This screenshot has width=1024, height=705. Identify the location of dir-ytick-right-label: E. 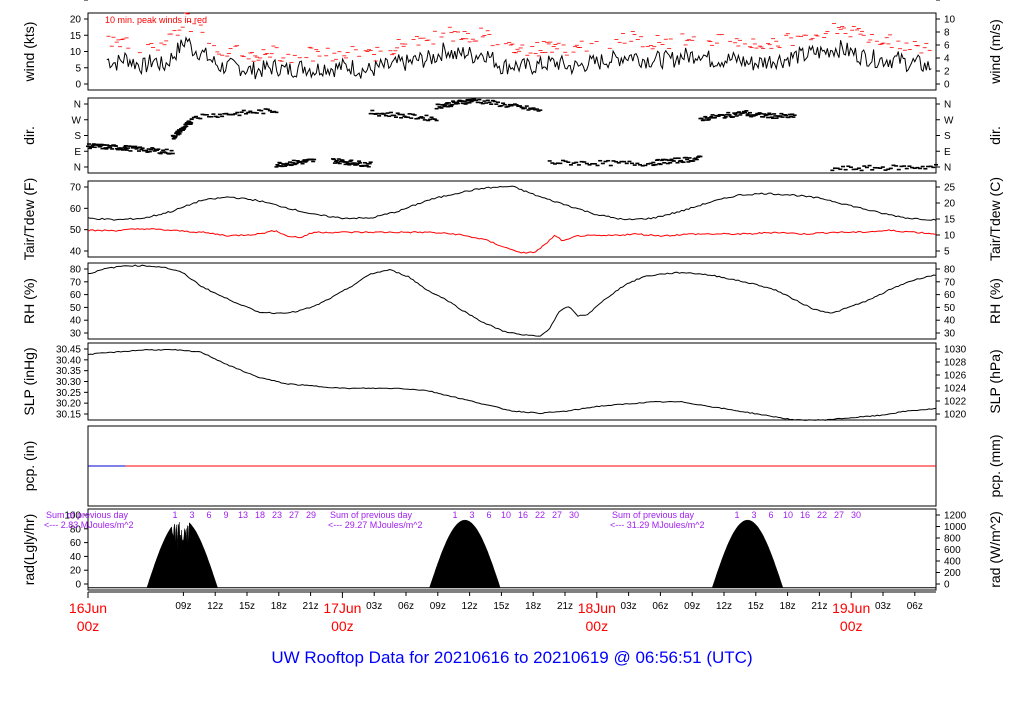
(947, 152).